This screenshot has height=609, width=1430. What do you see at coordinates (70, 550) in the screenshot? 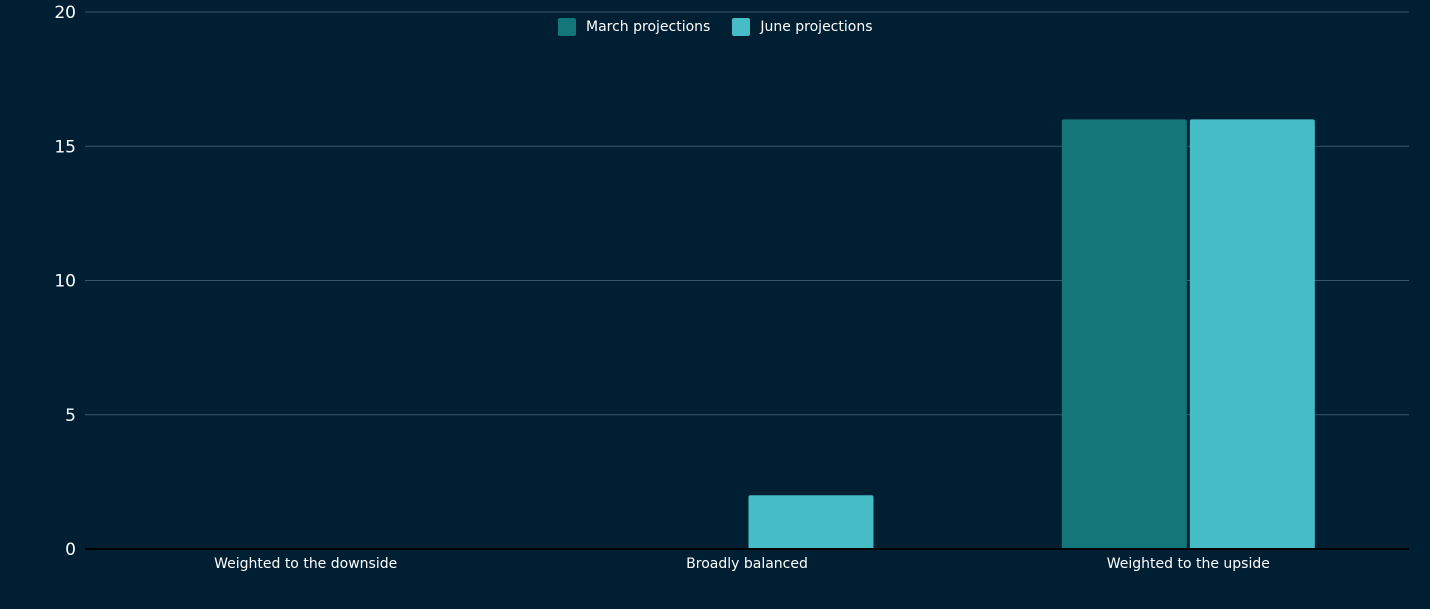
I see `y-tick-label: 0` at bounding box center [70, 550].